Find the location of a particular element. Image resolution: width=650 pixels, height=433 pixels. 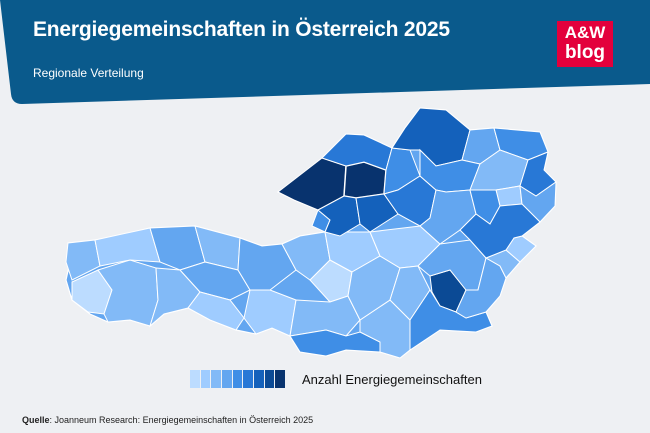

district-vienna is located at coordinates (509, 196).